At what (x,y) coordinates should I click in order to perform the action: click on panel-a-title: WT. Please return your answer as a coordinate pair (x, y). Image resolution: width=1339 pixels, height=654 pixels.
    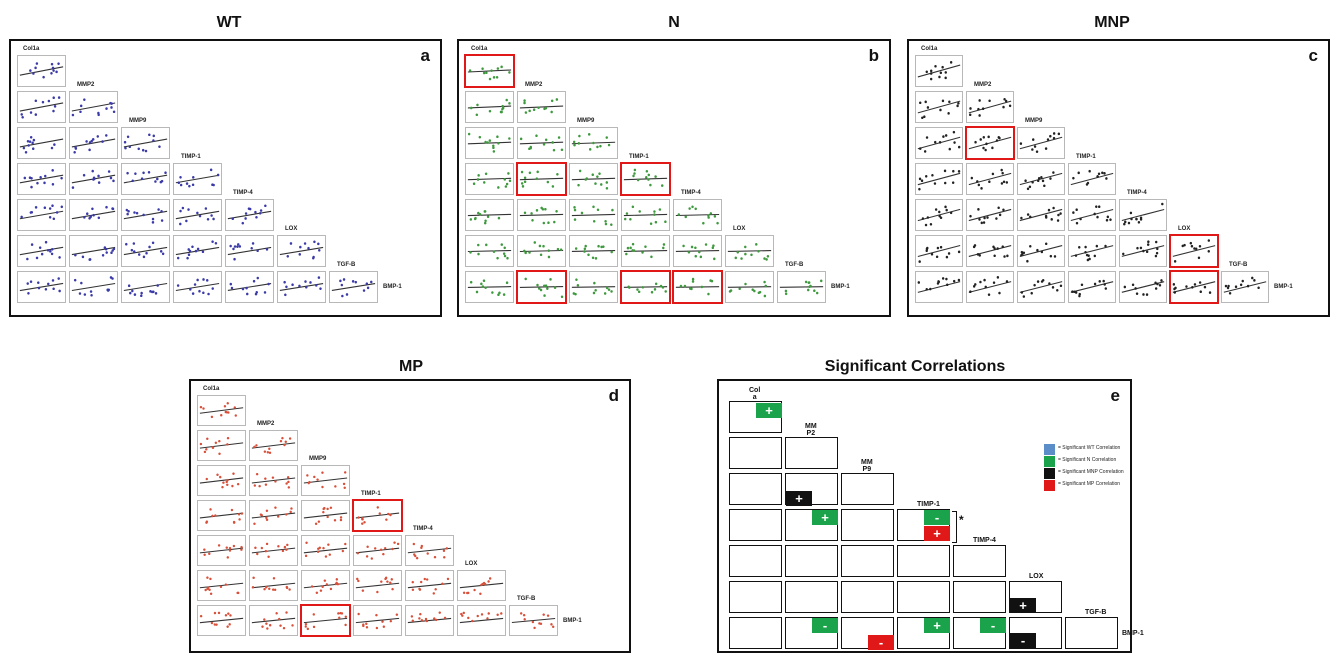
    Looking at the image, I should click on (229, 22).